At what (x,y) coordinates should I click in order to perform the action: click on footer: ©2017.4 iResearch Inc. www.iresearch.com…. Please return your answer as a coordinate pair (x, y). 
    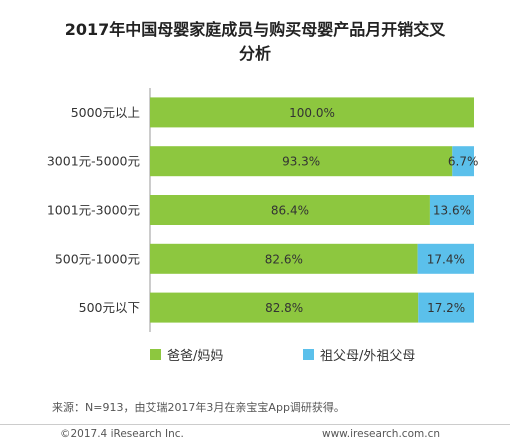
    Looking at the image, I should click on (255, 433).